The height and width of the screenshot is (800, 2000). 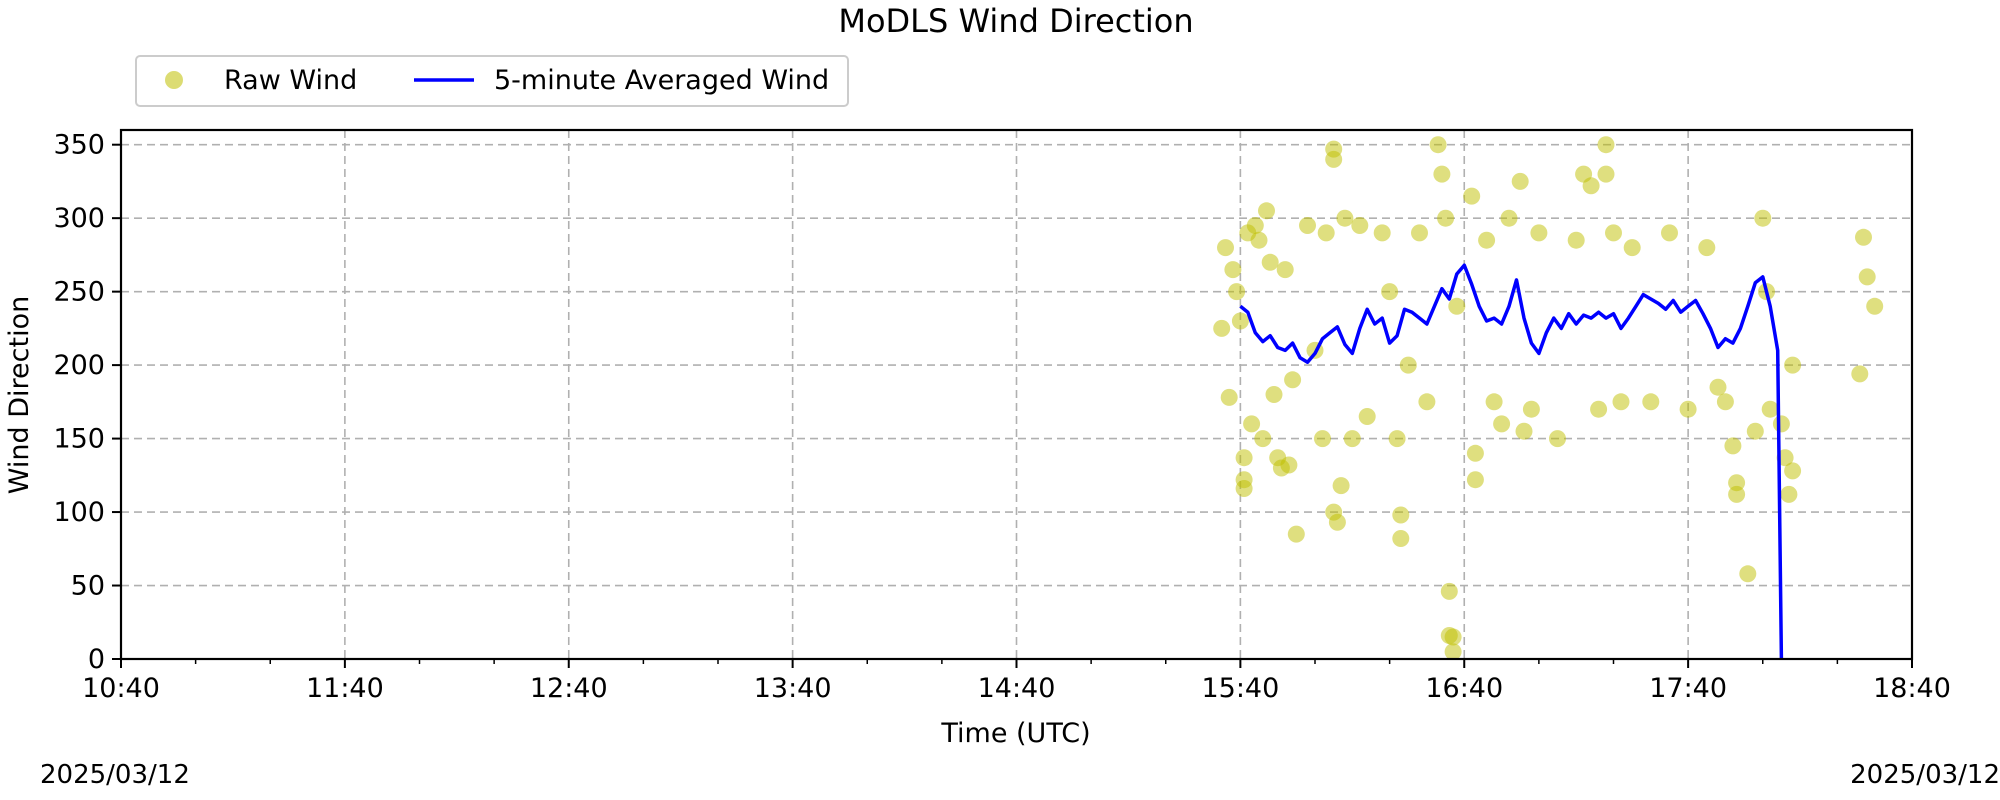 I want to click on legend-averaged-wind-label: 5-minute Averaged Wind, so click(x=661, y=80).